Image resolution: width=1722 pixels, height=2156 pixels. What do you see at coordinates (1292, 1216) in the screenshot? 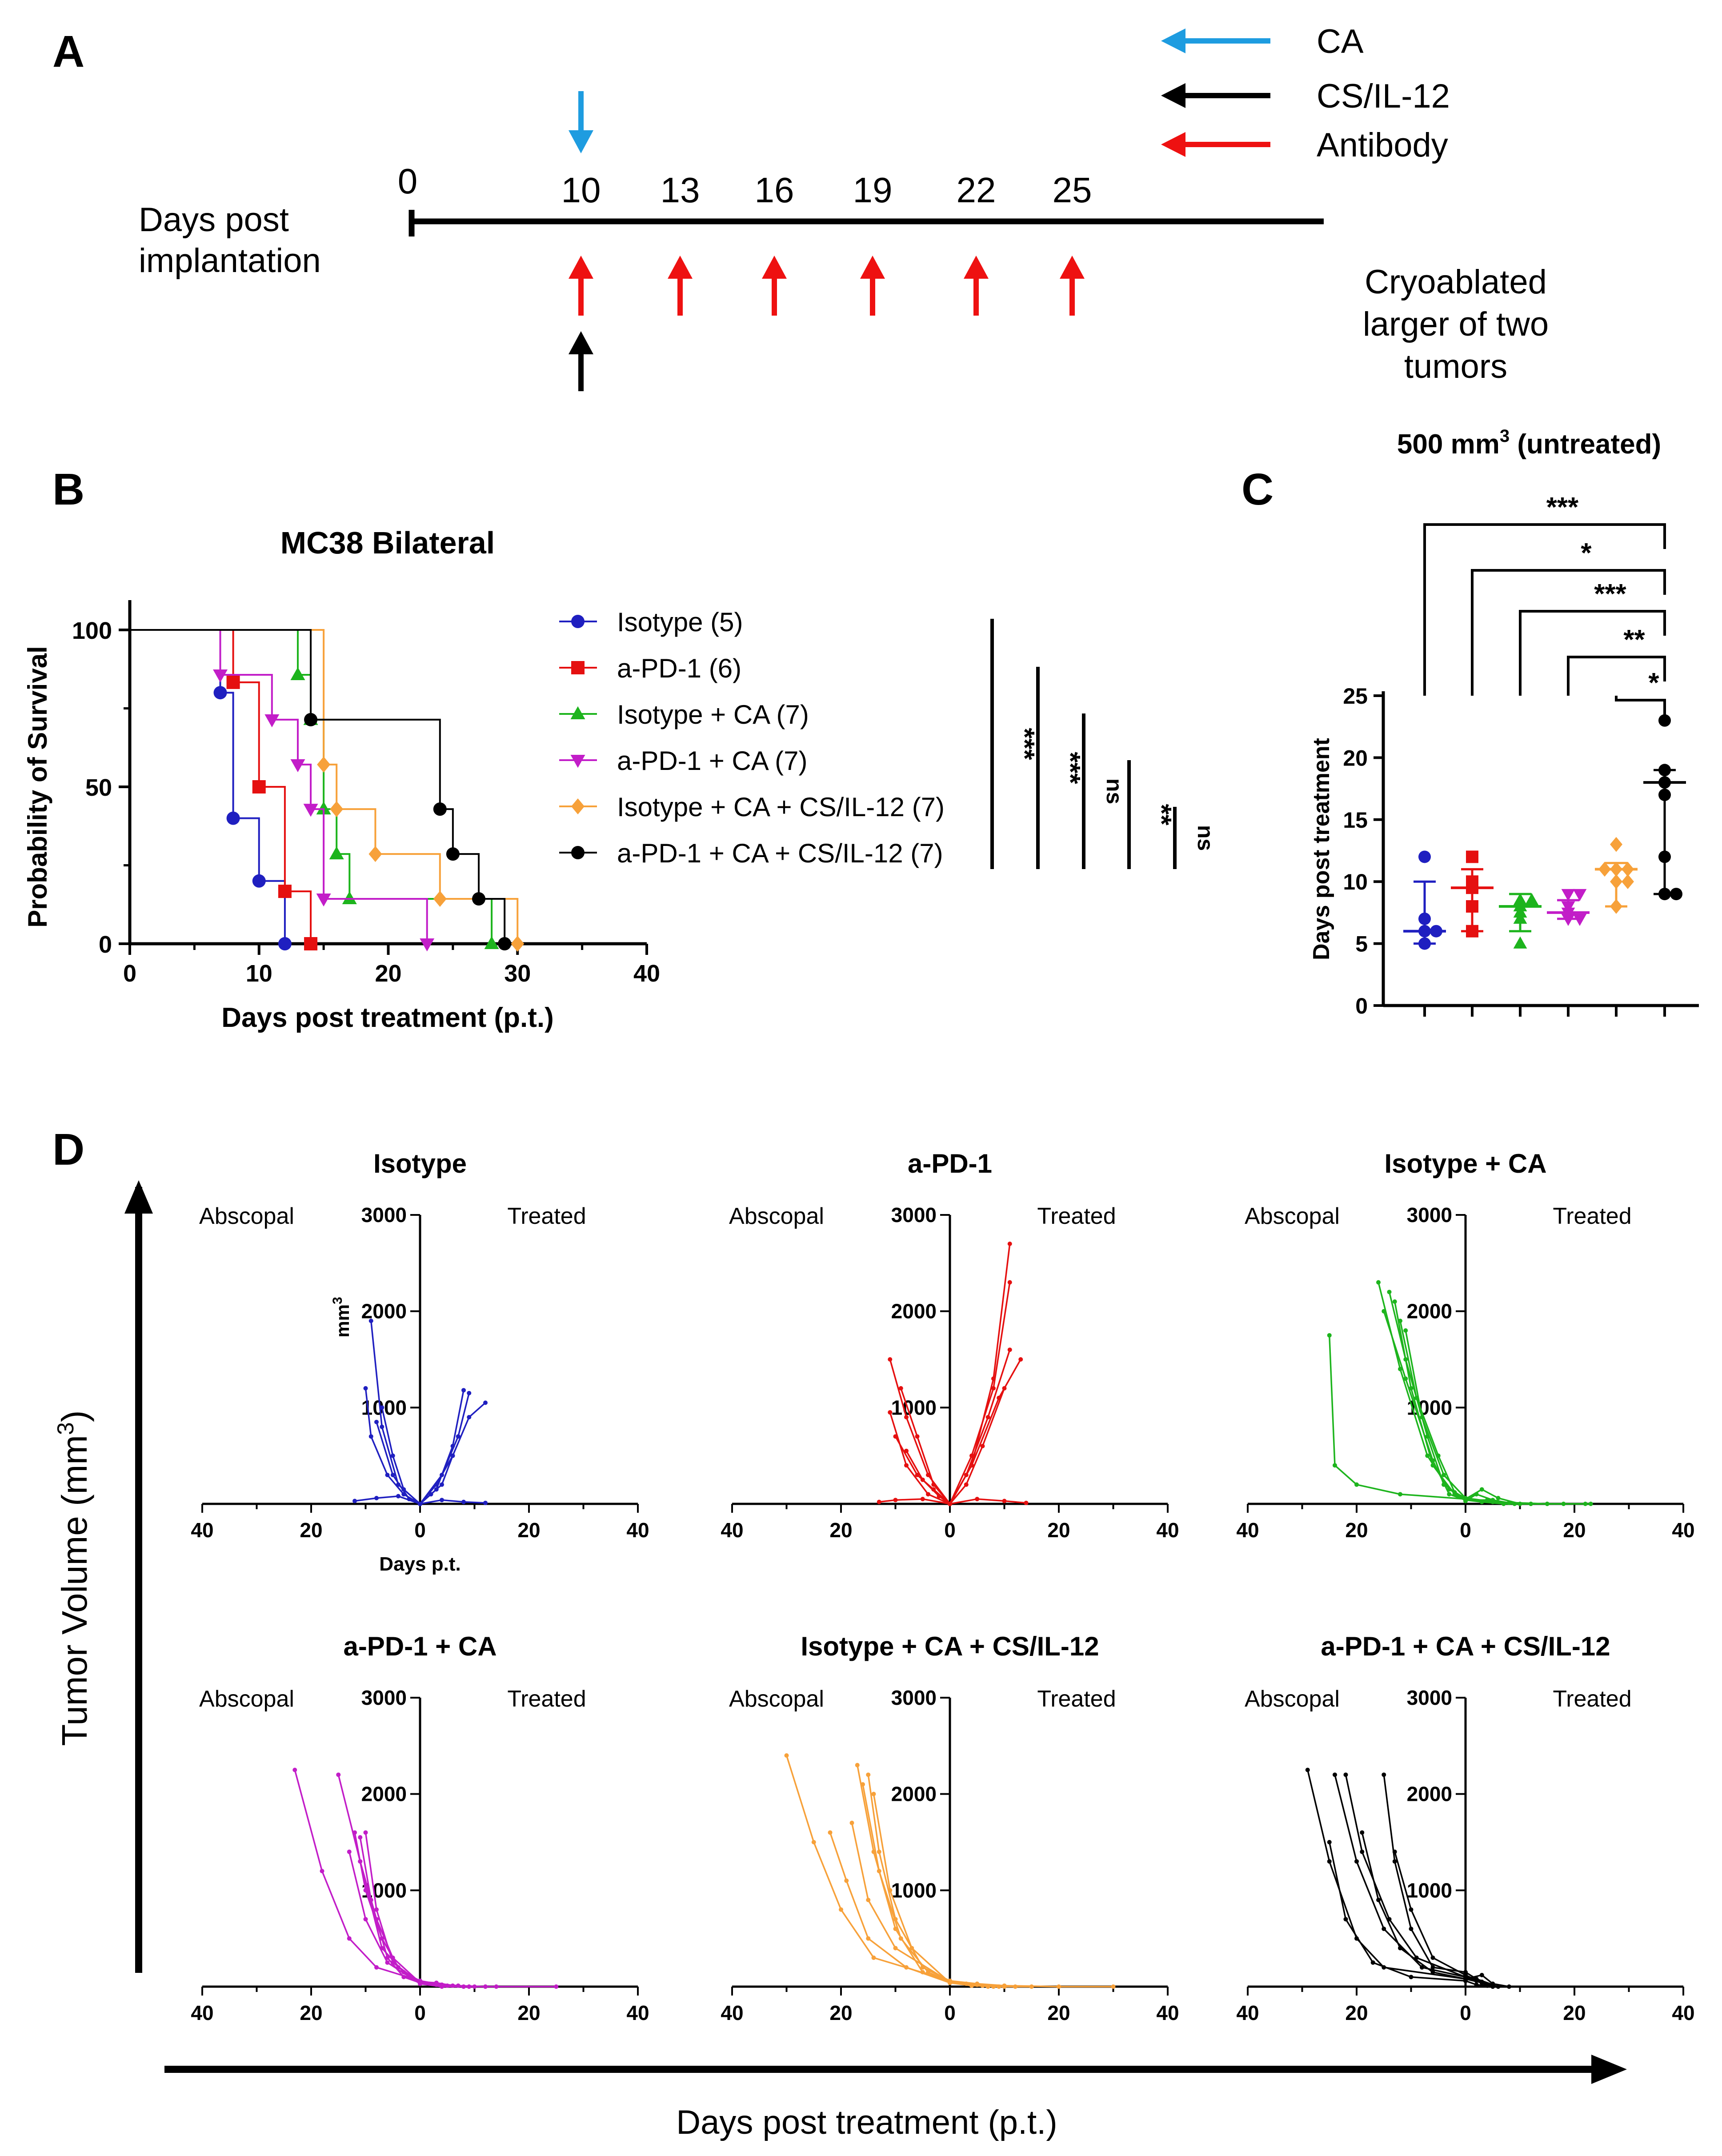
I see `spider-abscopal-label-2: Abscopal` at bounding box center [1292, 1216].